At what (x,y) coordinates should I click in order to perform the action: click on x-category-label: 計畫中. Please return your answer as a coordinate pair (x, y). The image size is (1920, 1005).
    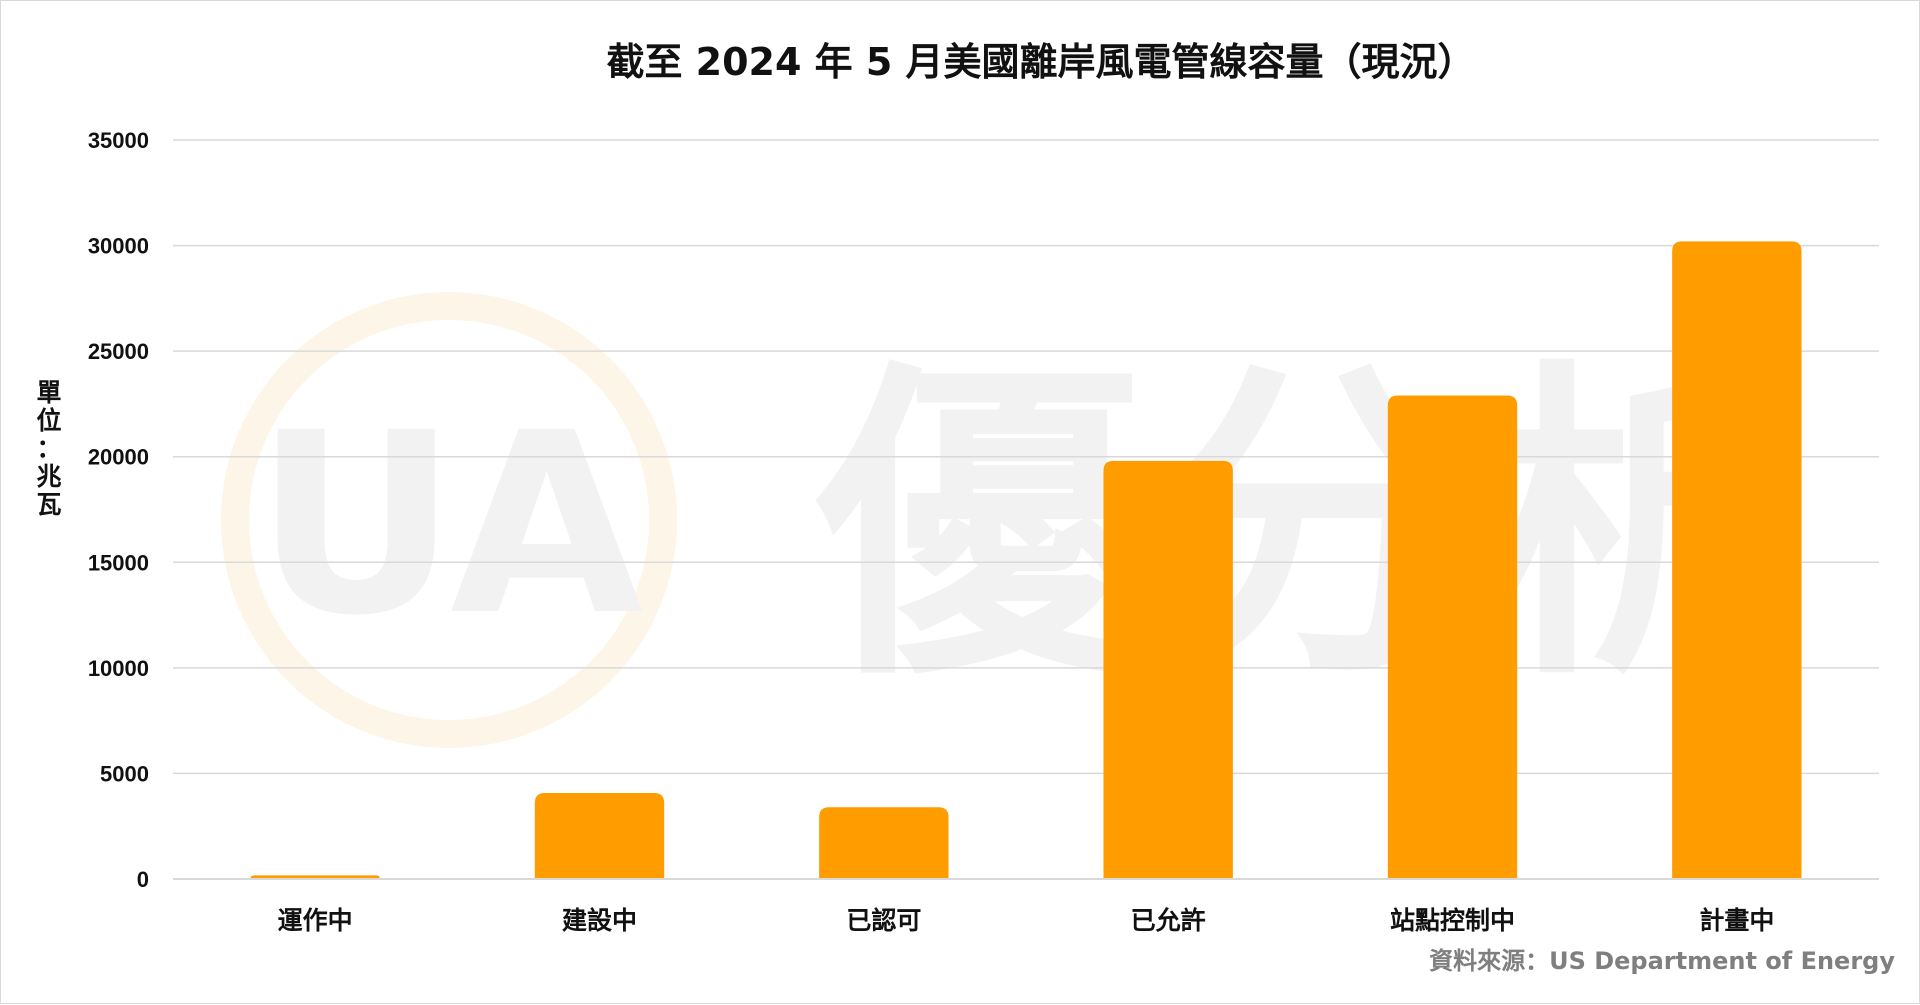
    Looking at the image, I should click on (1736, 920).